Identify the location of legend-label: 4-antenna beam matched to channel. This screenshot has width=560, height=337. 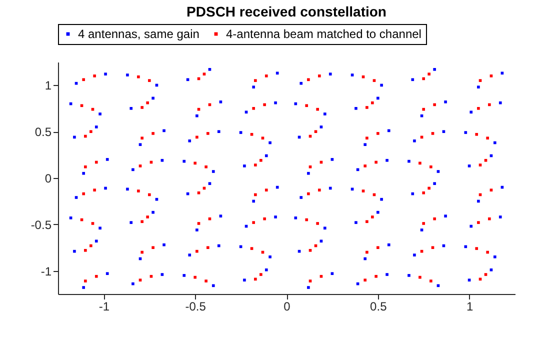
(324, 34).